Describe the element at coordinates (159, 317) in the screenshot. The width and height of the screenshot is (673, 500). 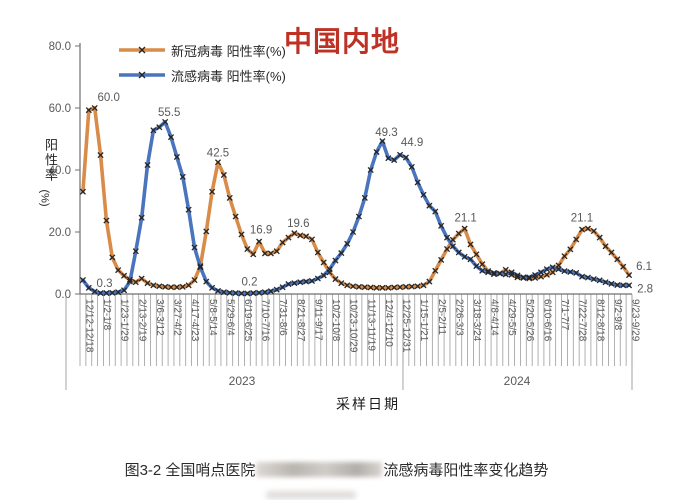
I see `svg-text: 3/6-3/12` at that location.